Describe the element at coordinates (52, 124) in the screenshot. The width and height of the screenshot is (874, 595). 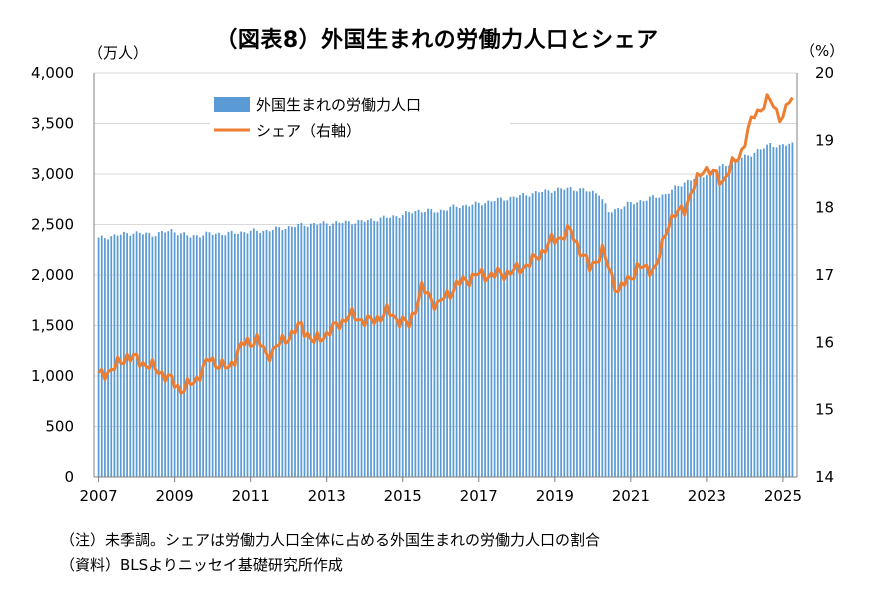
I see `left-tick-label: 3,500` at that location.